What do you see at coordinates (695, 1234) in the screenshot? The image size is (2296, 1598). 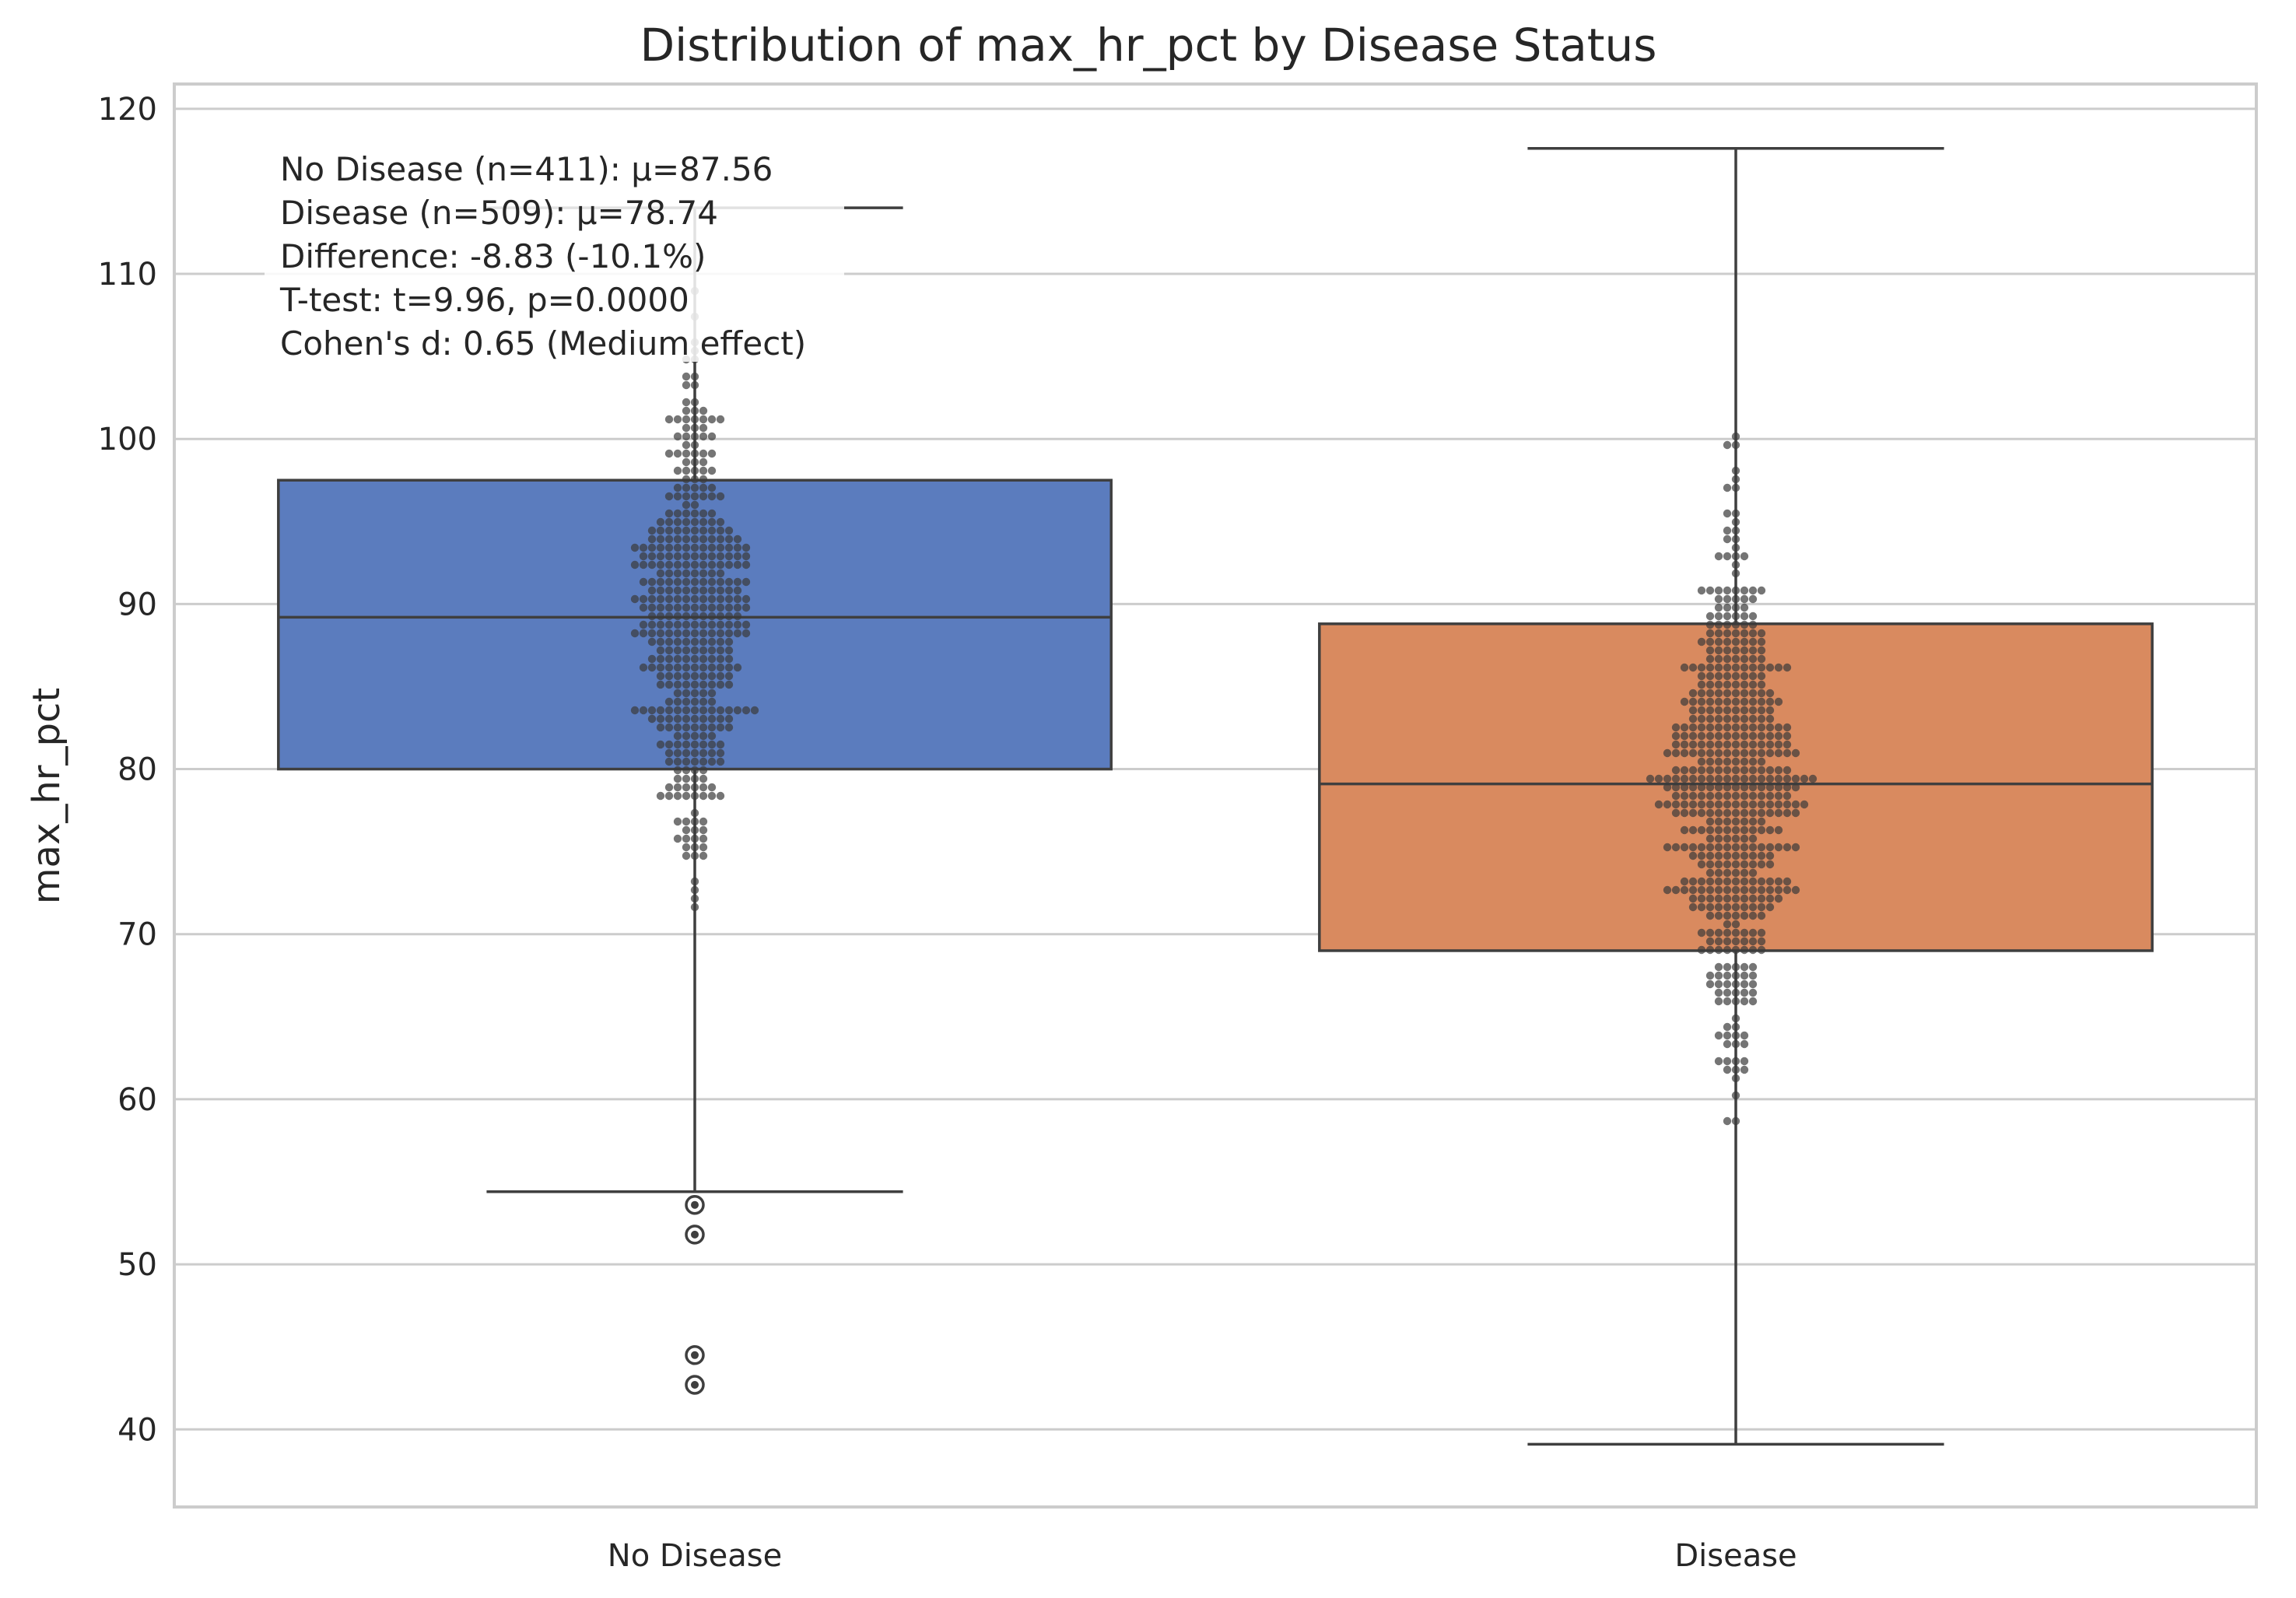 I see `flier-center` at bounding box center [695, 1234].